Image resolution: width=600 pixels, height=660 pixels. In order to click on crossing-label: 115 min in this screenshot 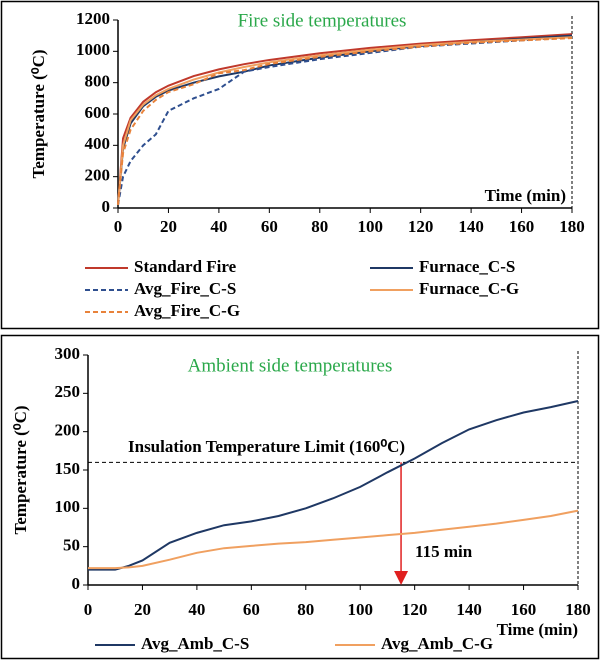, I will do `click(444, 551)`.